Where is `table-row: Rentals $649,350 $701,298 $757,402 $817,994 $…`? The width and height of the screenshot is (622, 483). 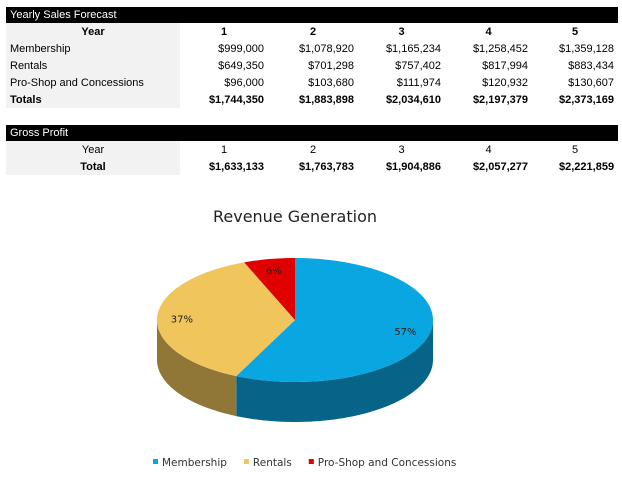 table-row: Rentals $649,350 $701,298 $757,402 $817,994 $… is located at coordinates (312, 65).